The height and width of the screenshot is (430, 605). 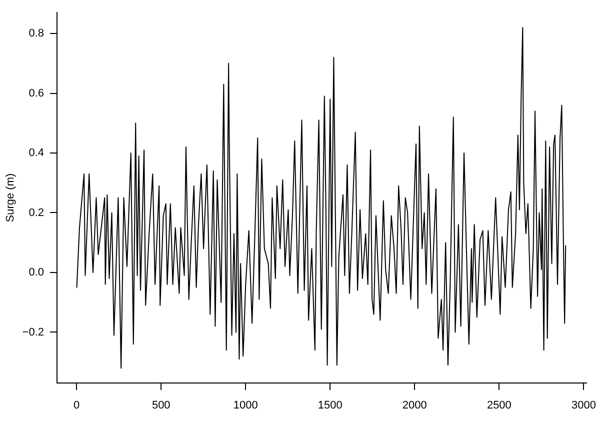 I want to click on x-tick-label: 500, so click(x=161, y=406).